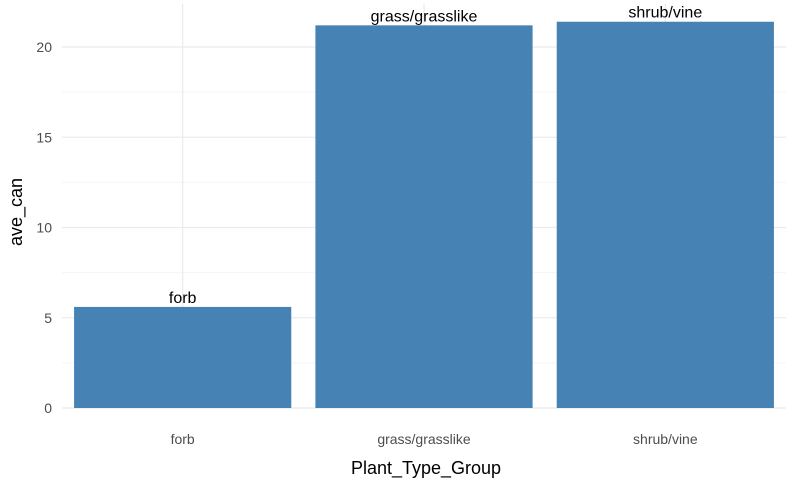 Image resolution: width=800 pixels, height=480 pixels. I want to click on x-tick-label: forb, so click(183, 439).